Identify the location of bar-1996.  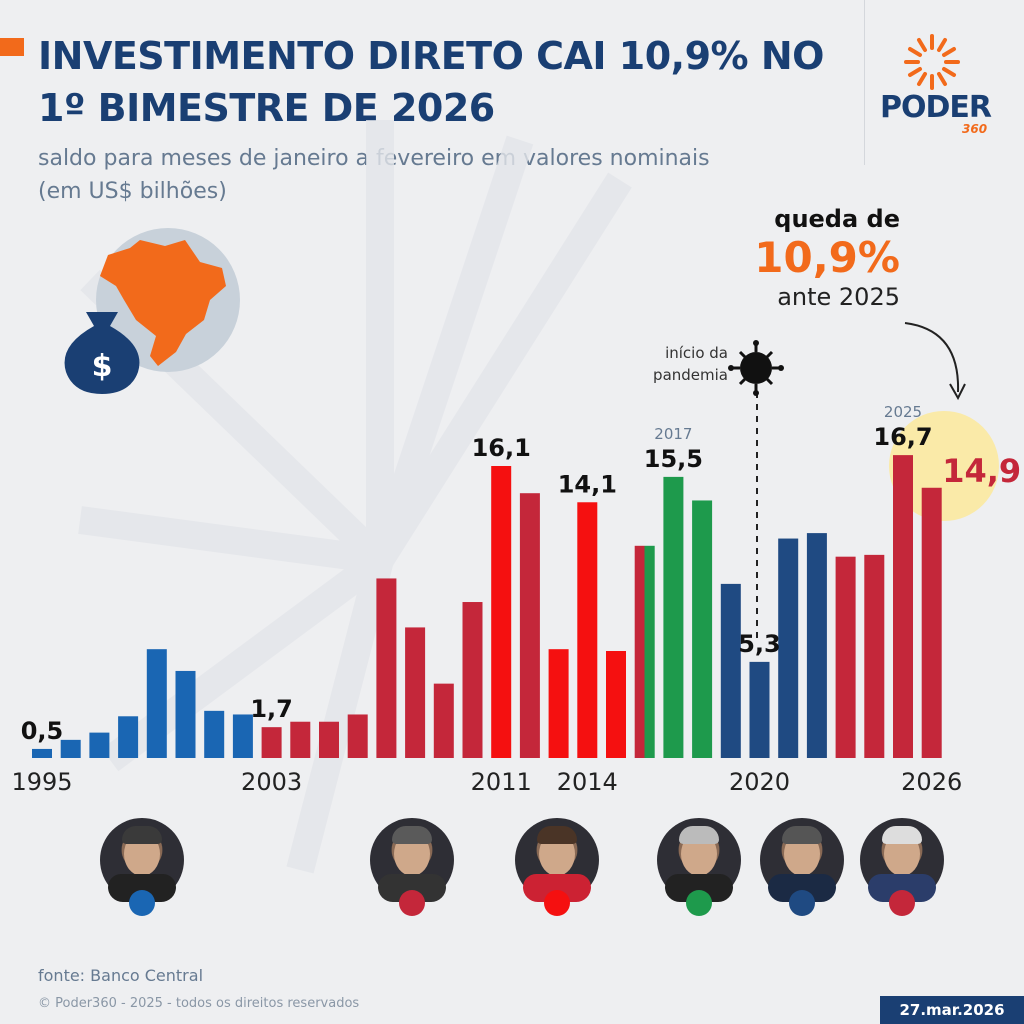
(70, 748).